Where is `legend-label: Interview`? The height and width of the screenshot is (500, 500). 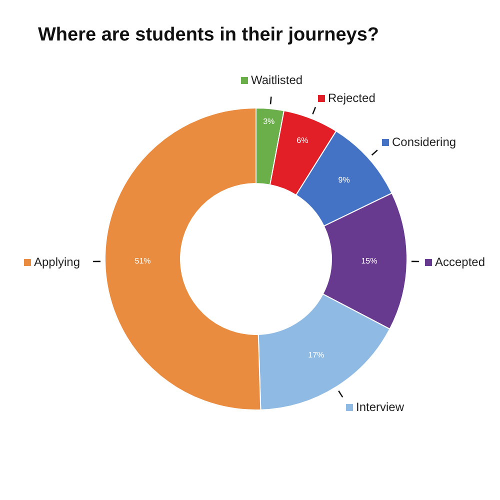 legend-label: Interview is located at coordinates (380, 407).